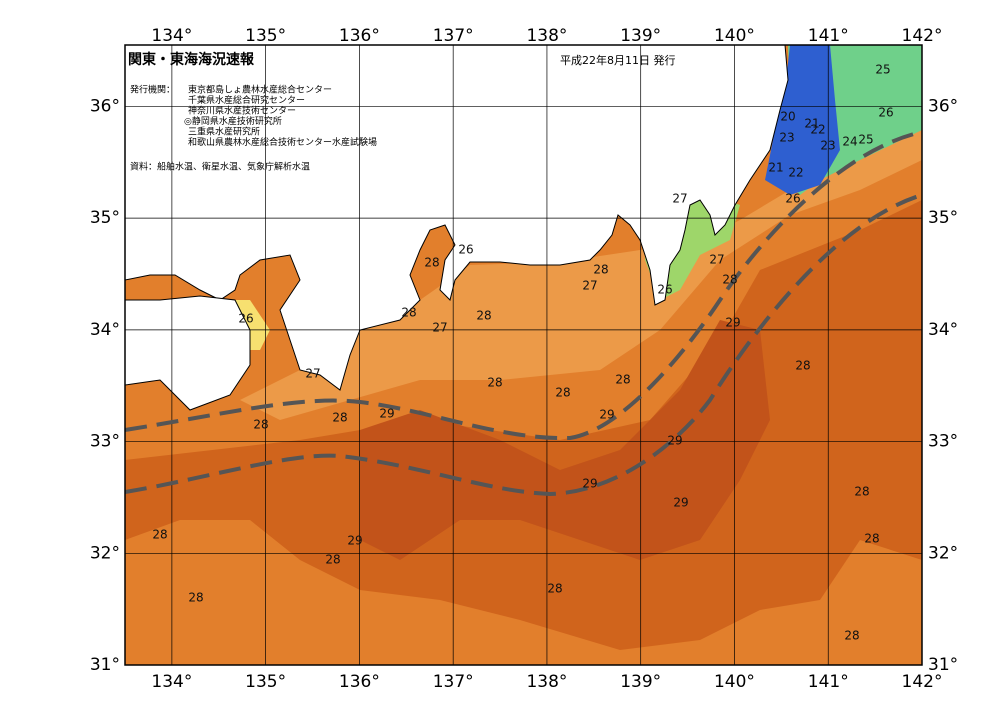 This screenshot has width=1002, height=713. What do you see at coordinates (224, 132) in the screenshot?
I see `publisher: 三重県水産研究所` at bounding box center [224, 132].